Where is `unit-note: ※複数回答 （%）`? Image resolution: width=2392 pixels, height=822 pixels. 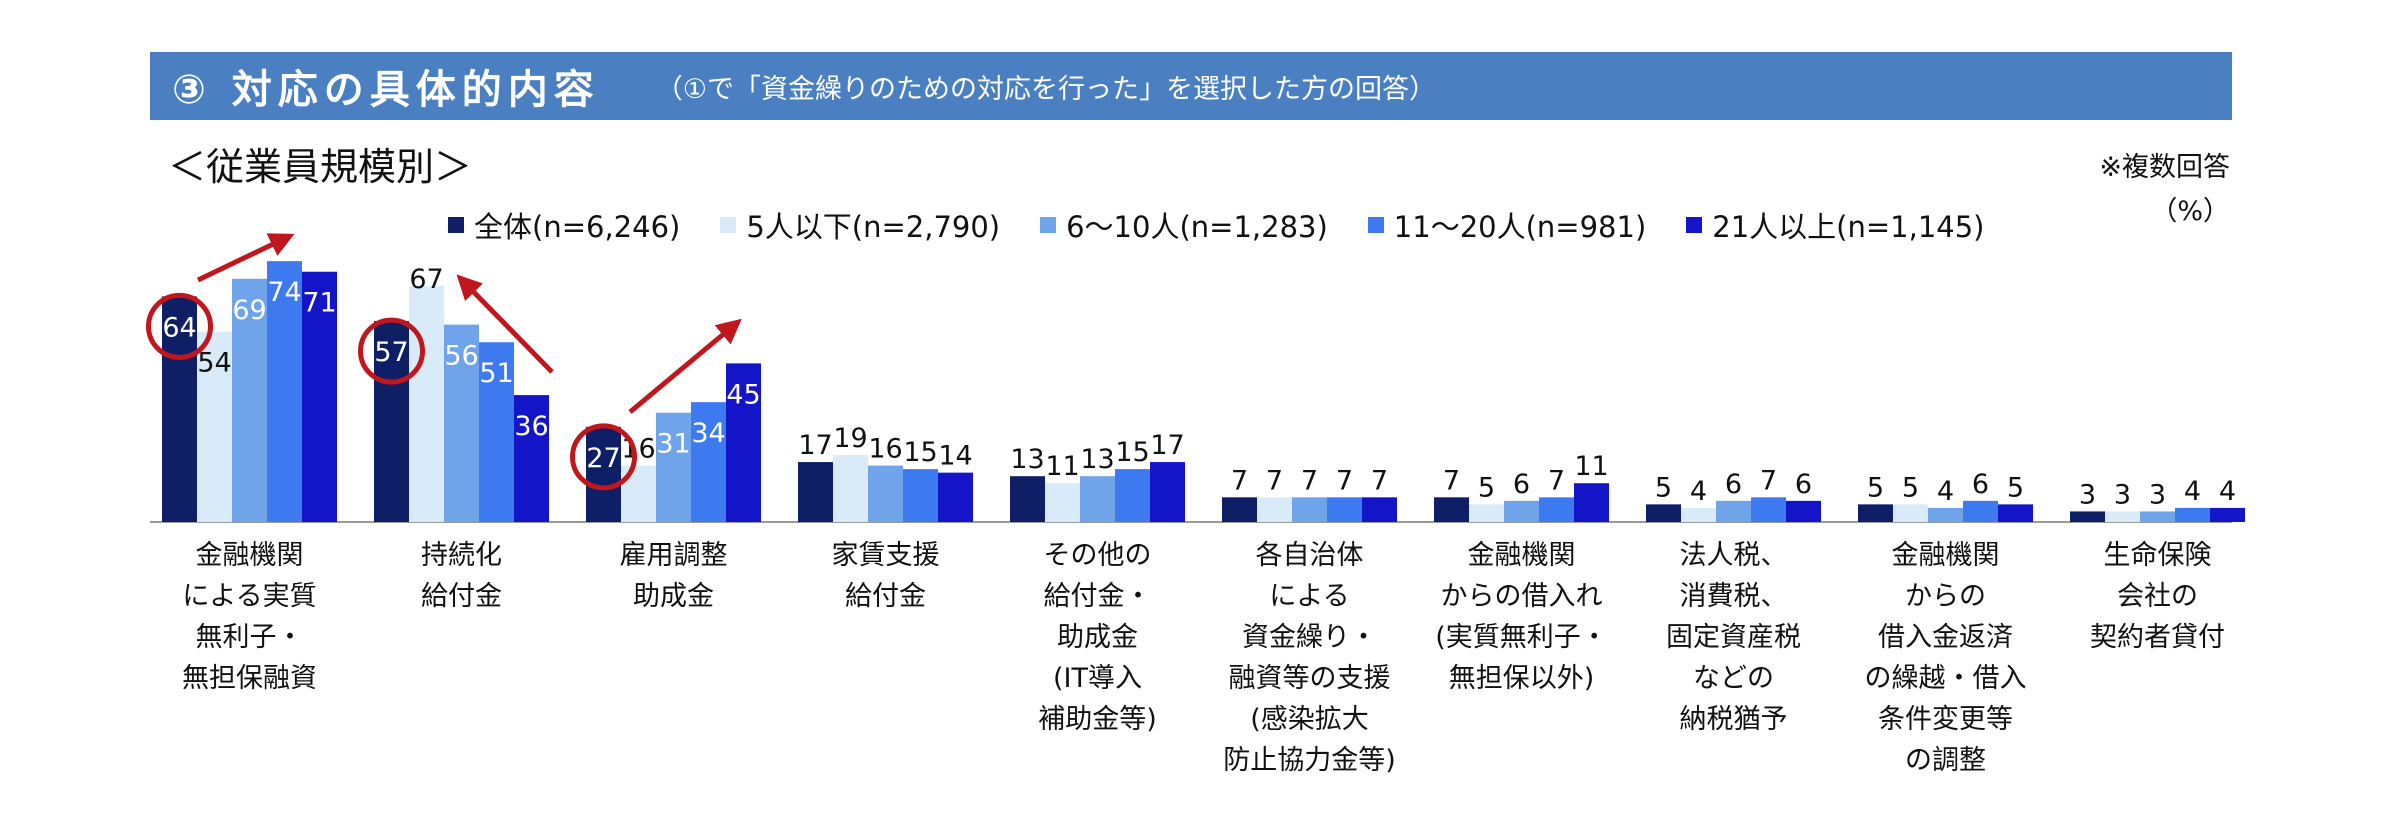
unit-note: ※複数回答 （%） is located at coordinates (2164, 190).